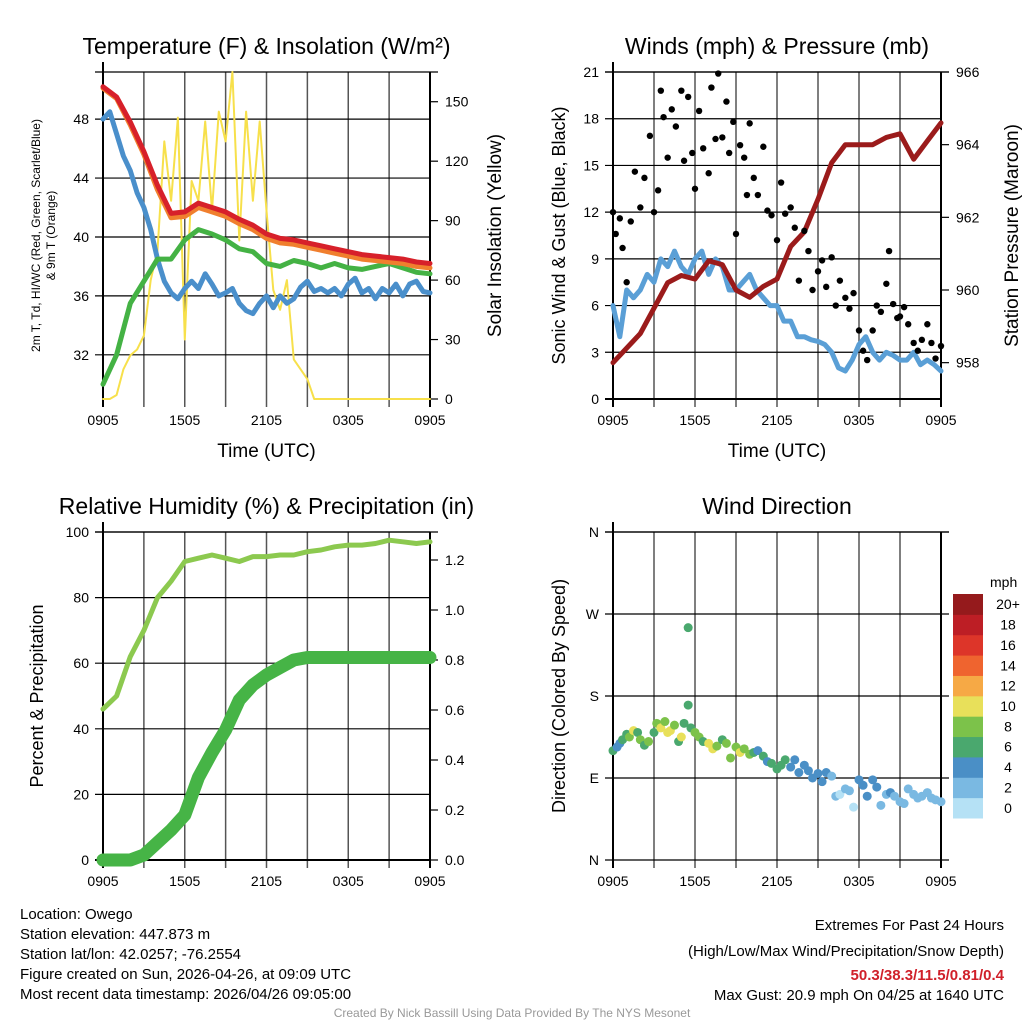 The width and height of the screenshot is (1024, 1024). What do you see at coordinates (1008, 686) in the screenshot?
I see `colorbar-label: 12` at bounding box center [1008, 686].